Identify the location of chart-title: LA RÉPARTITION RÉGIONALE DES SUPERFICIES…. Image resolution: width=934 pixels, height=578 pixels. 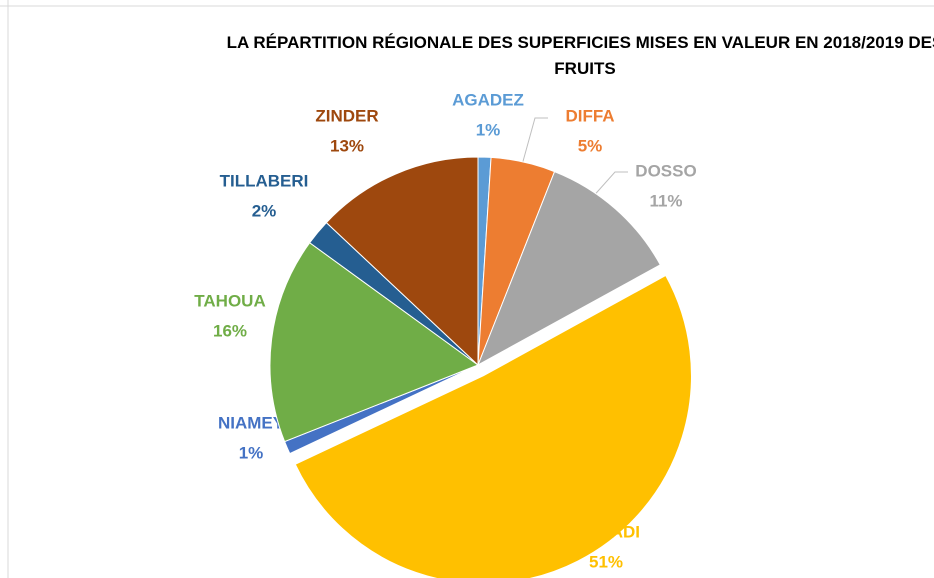
(580, 55).